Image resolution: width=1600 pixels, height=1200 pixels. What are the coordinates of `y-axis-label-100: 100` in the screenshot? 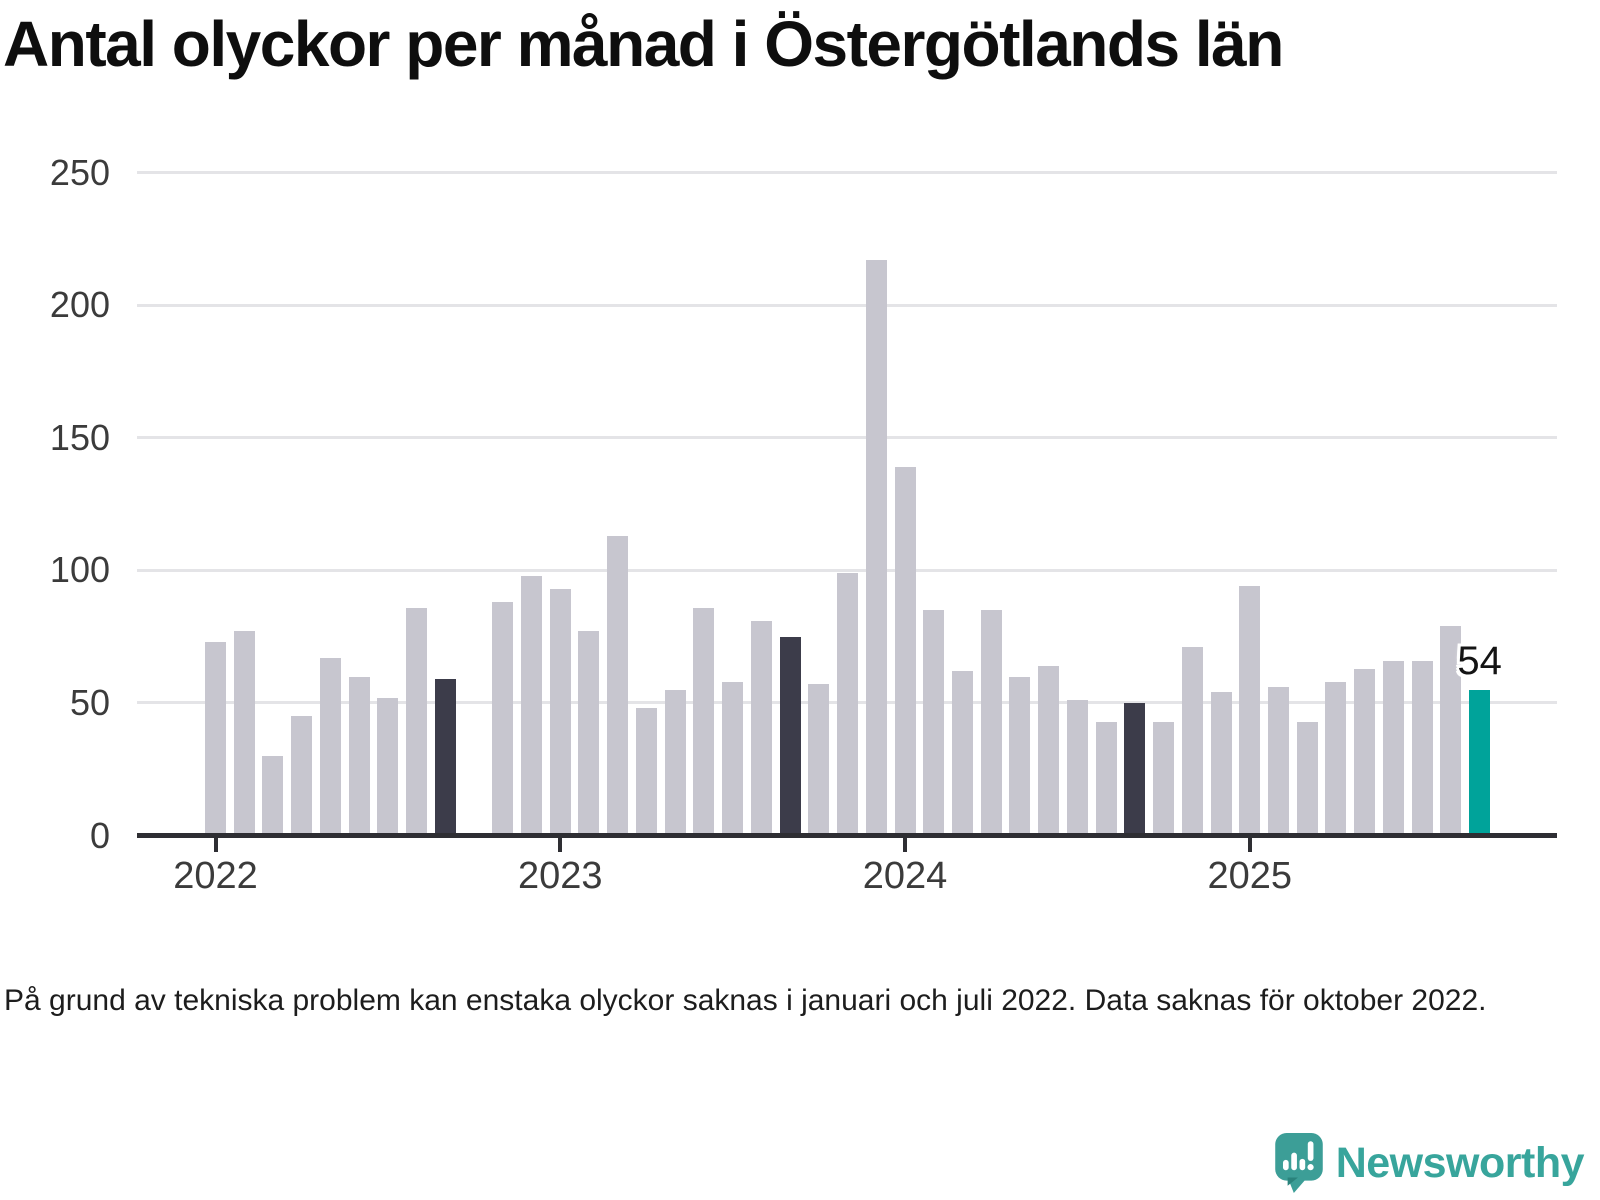 It's located at (79, 570).